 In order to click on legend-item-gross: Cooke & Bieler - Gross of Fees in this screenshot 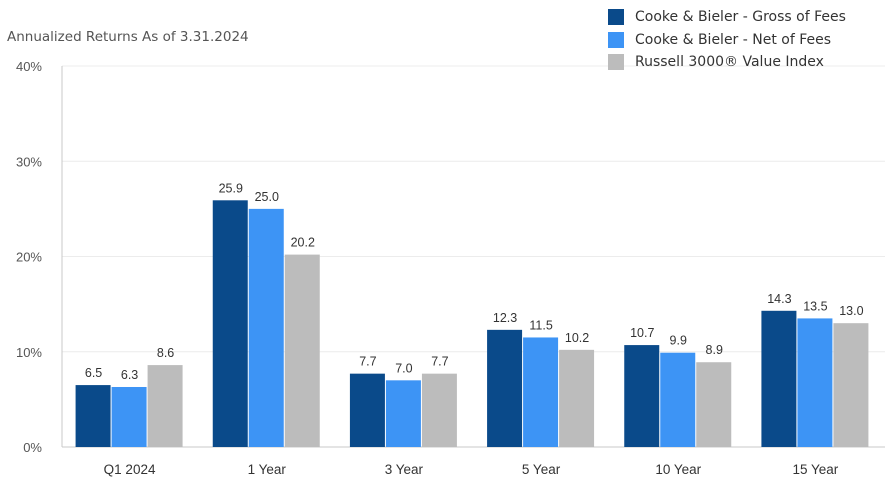, I will do `click(727, 17)`.